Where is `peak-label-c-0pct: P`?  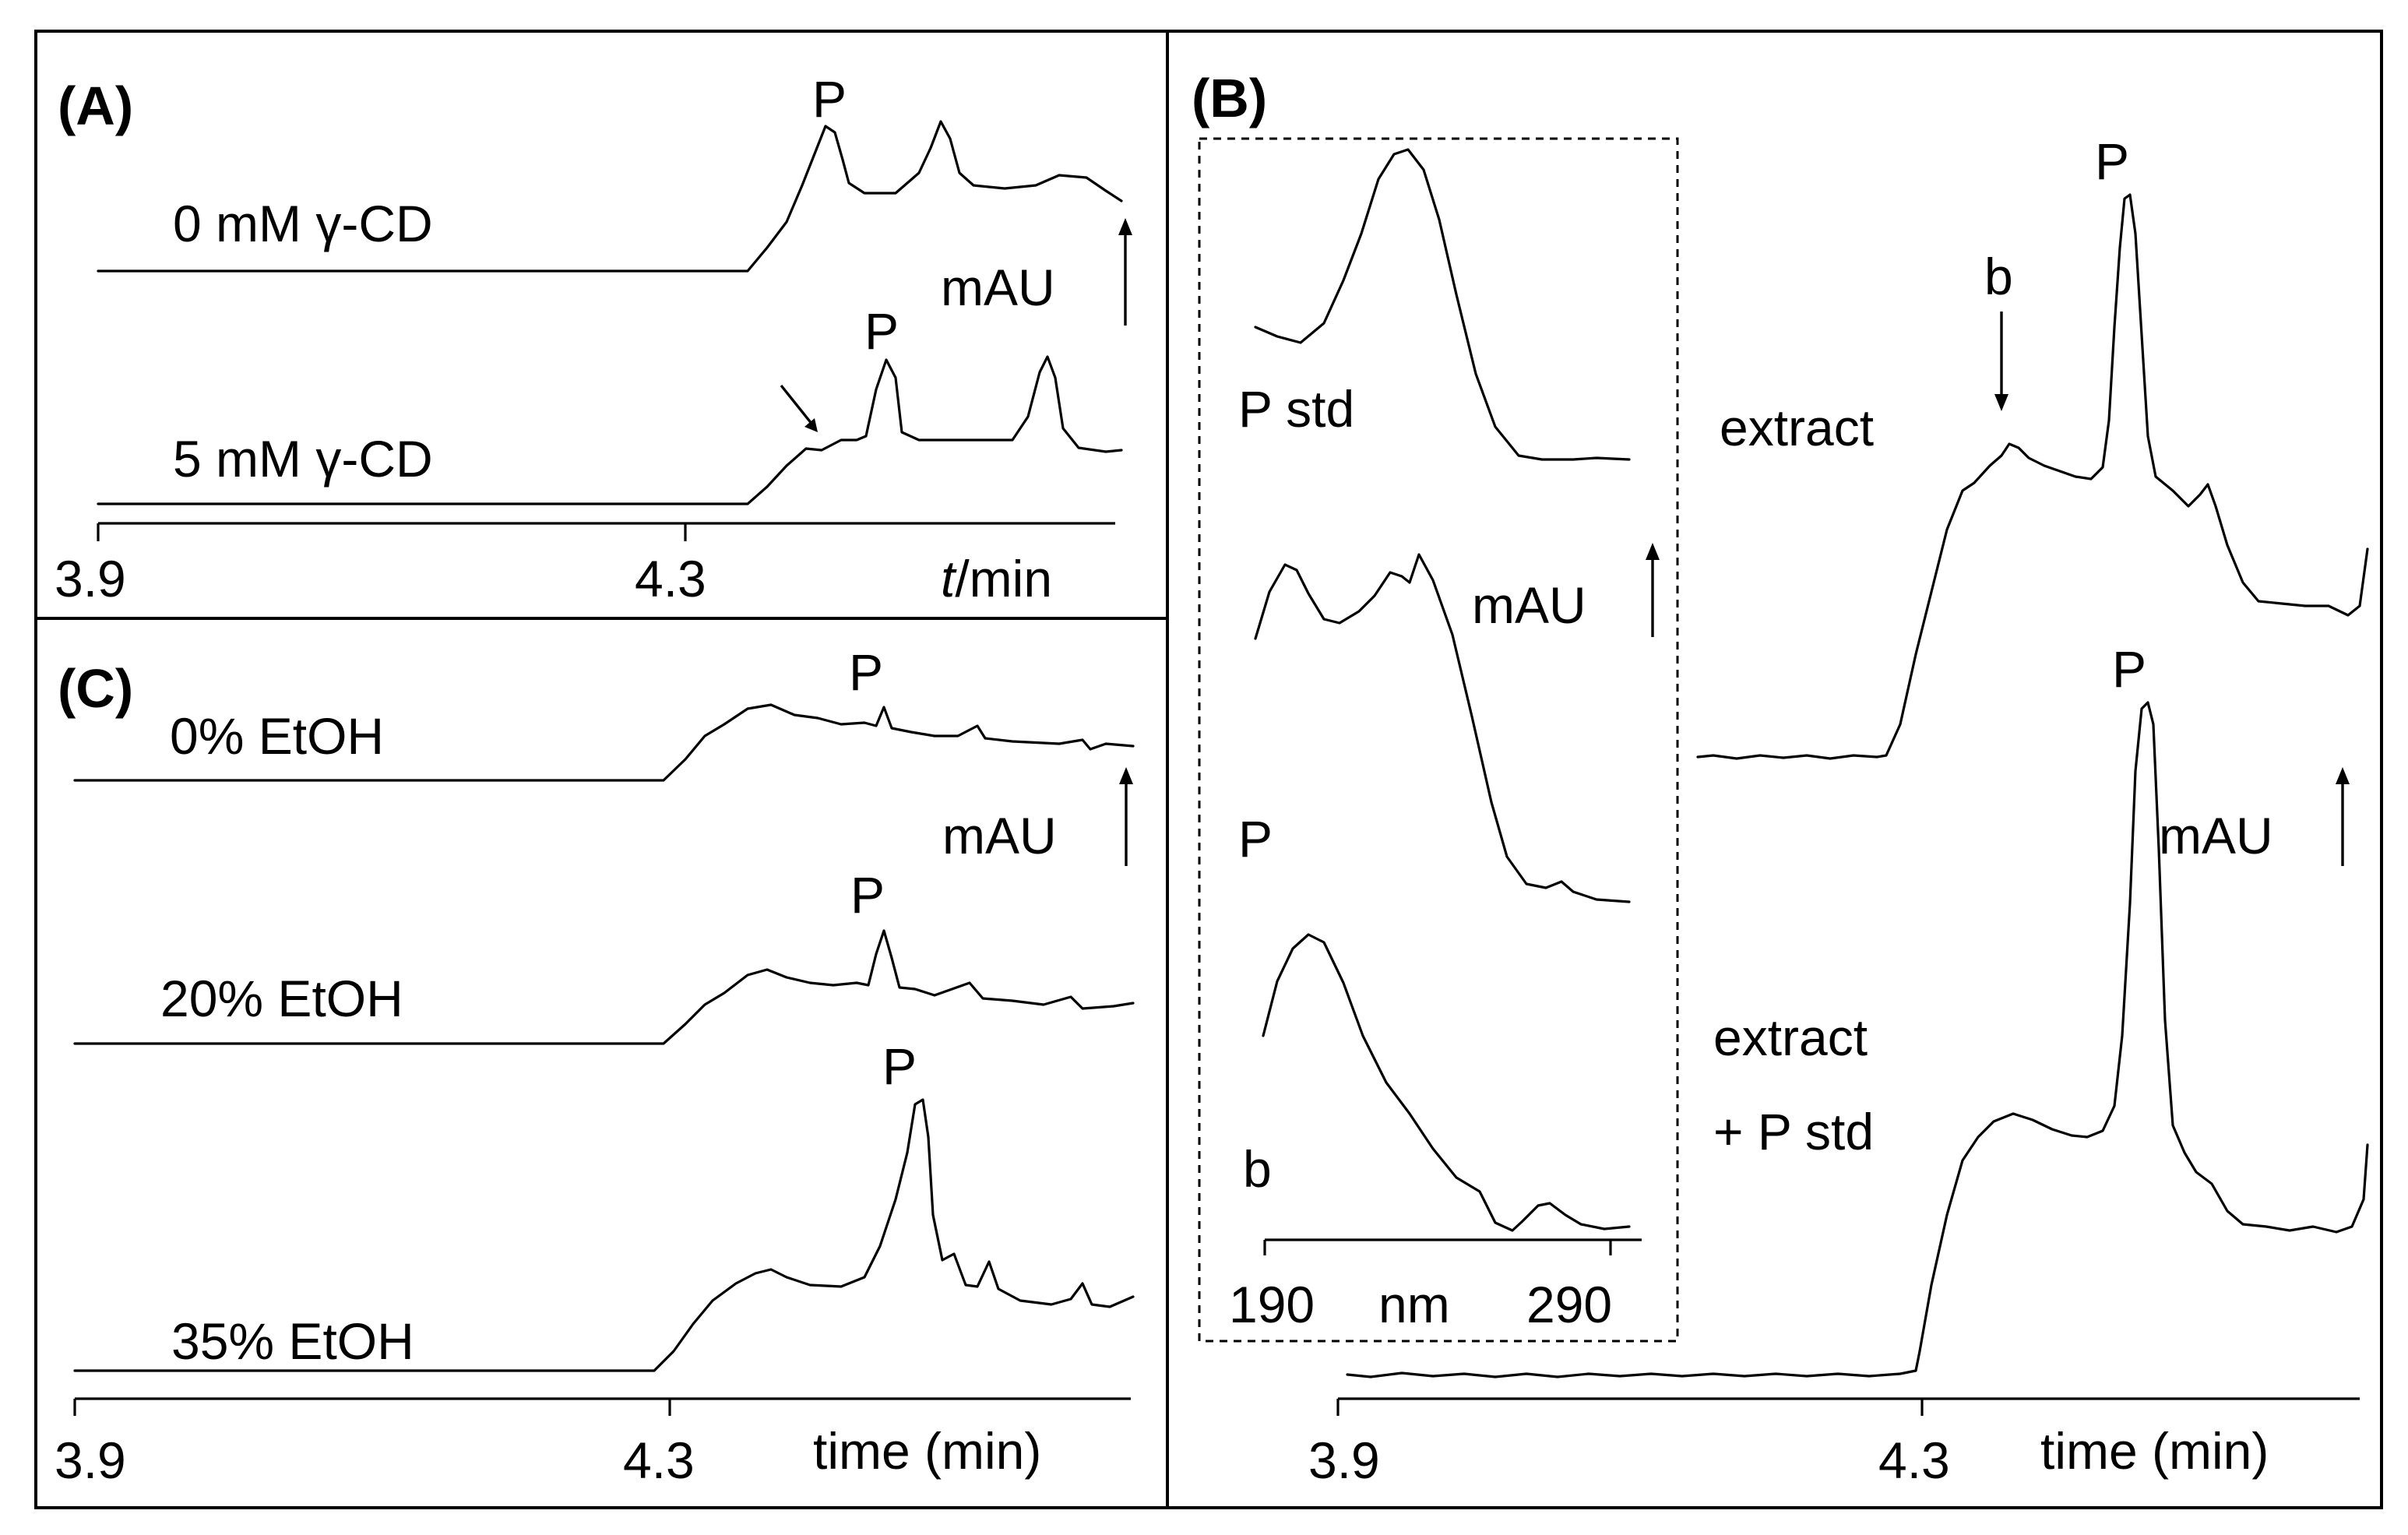 peak-label-c-0pct: P is located at coordinates (866, 672).